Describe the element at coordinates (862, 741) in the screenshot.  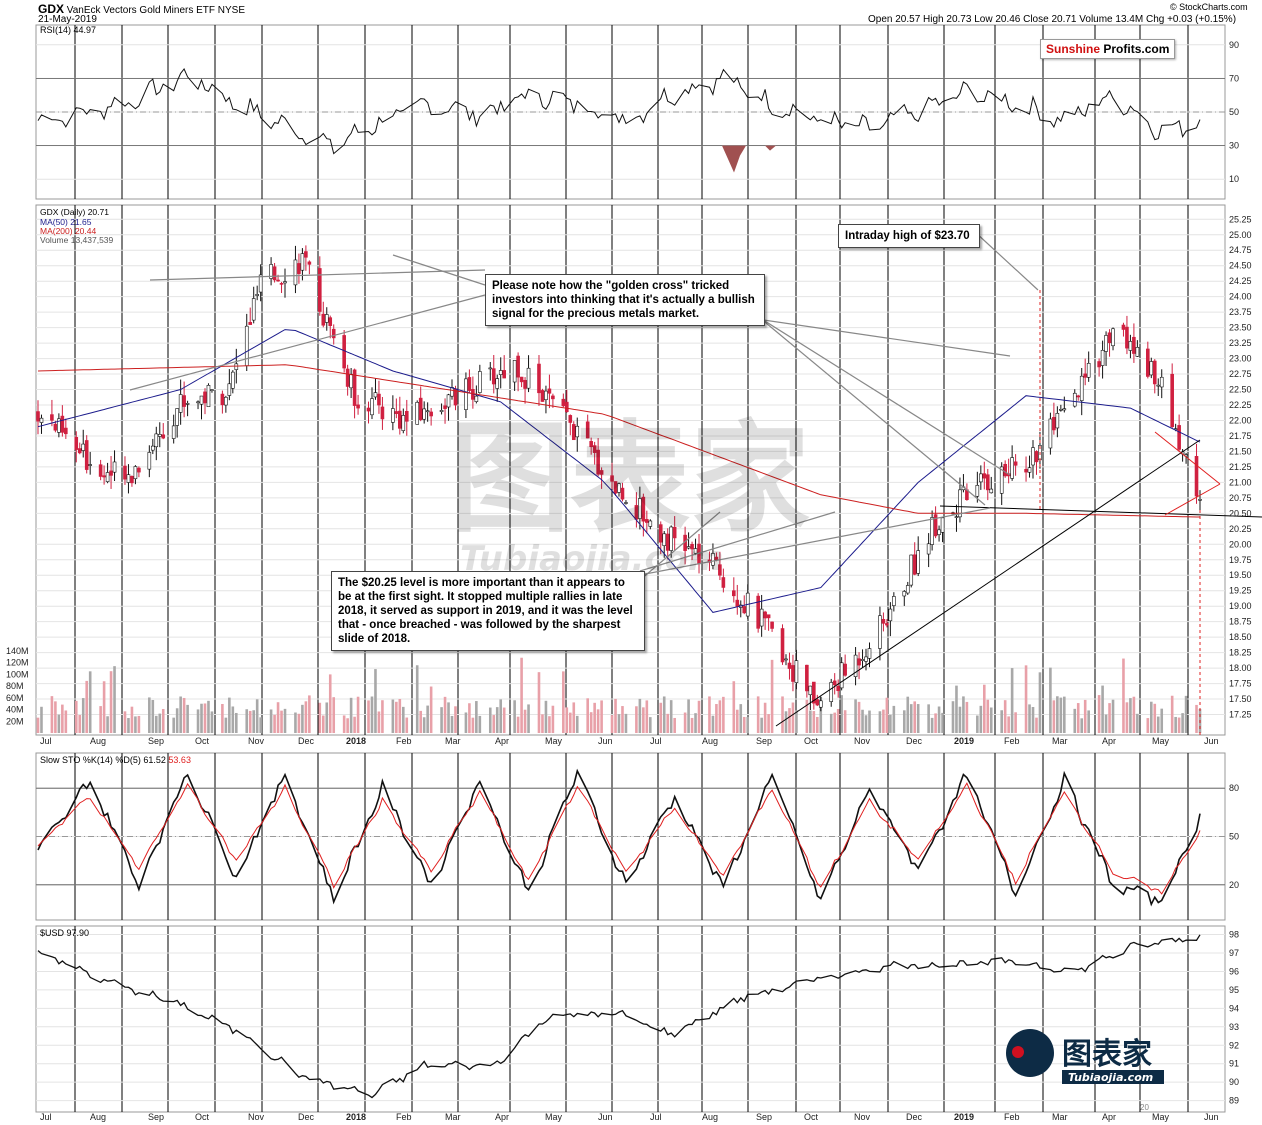
I see `month-label: Nov` at that location.